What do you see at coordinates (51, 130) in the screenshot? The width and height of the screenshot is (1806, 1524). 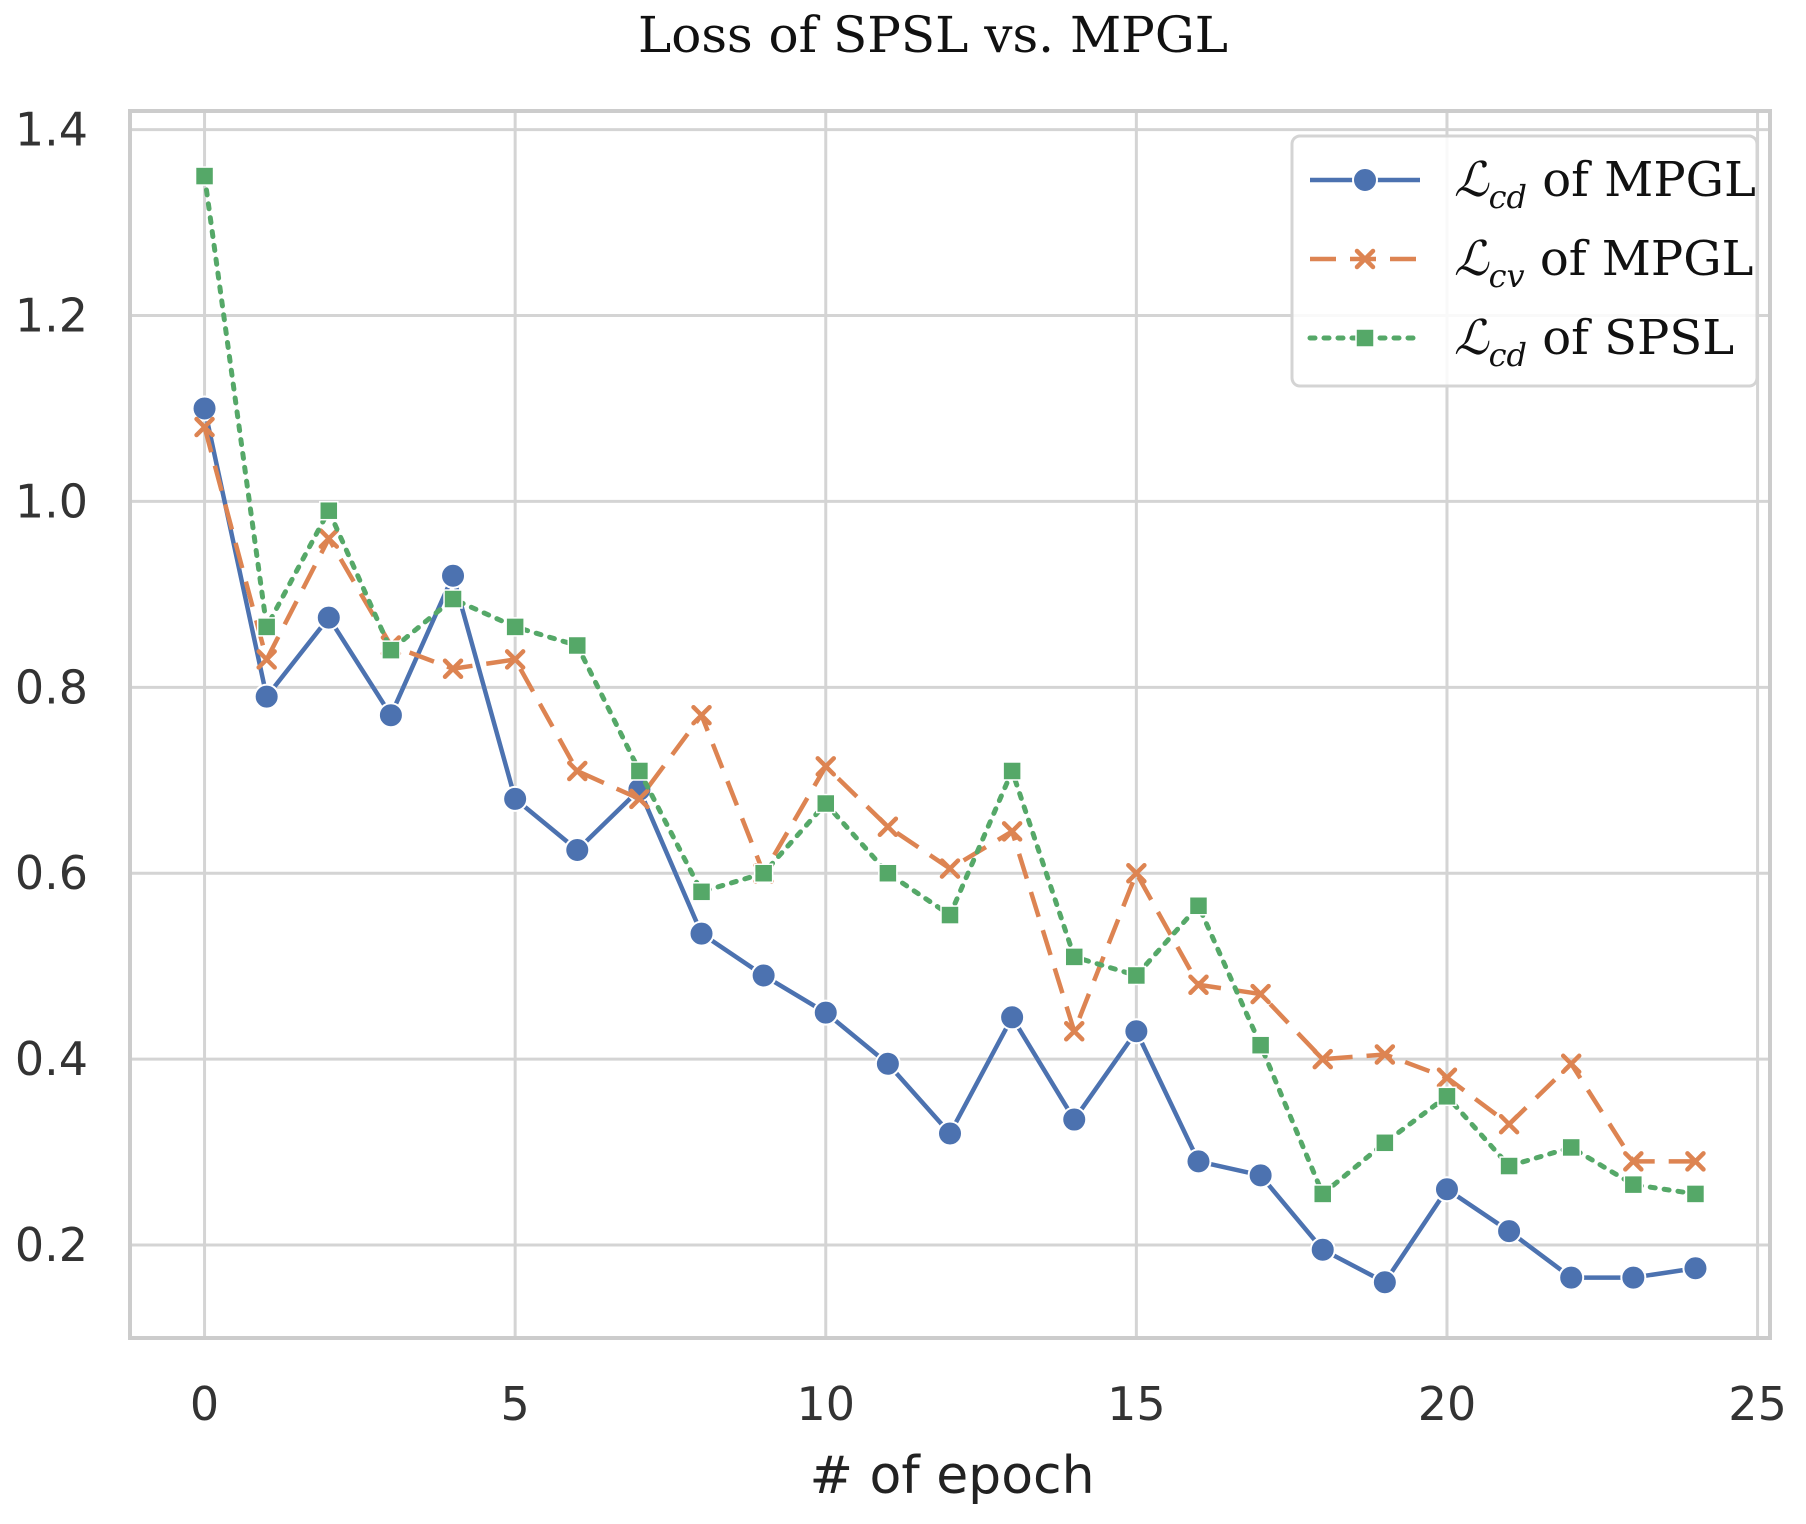 I see `y-tick-label: 1.4` at bounding box center [51, 130].